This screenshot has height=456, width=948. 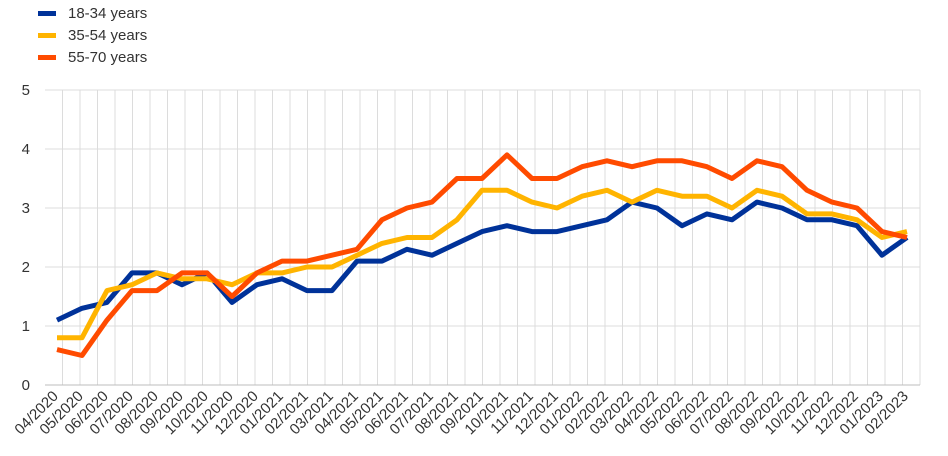 I want to click on y-tick-label: 2, so click(x=26, y=267).